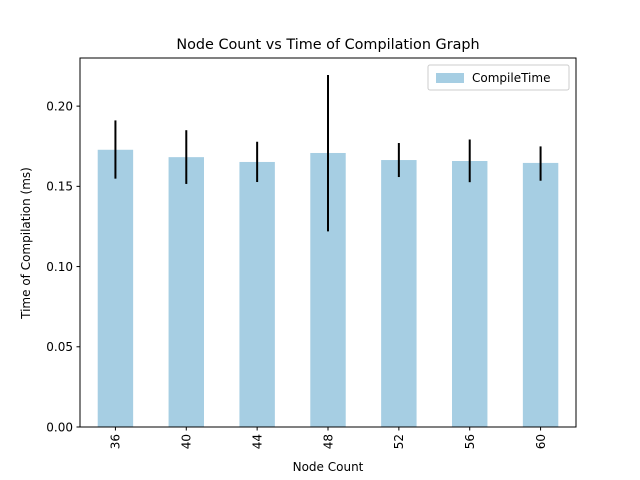  I want to click on x-tick-label: 36, so click(116, 441).